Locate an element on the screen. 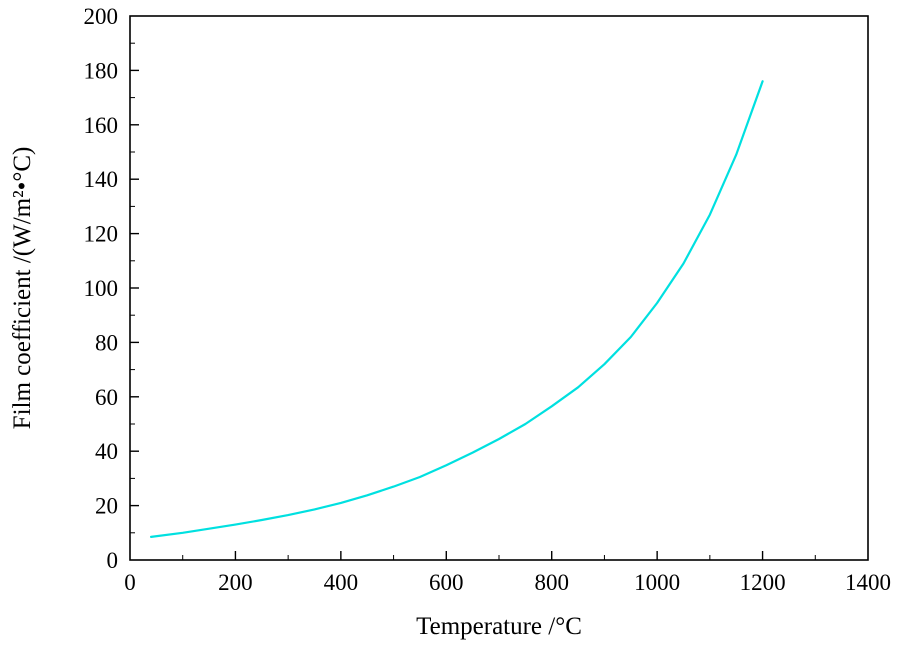 The width and height of the screenshot is (900, 650). x-tick-label: 0 is located at coordinates (130, 582).